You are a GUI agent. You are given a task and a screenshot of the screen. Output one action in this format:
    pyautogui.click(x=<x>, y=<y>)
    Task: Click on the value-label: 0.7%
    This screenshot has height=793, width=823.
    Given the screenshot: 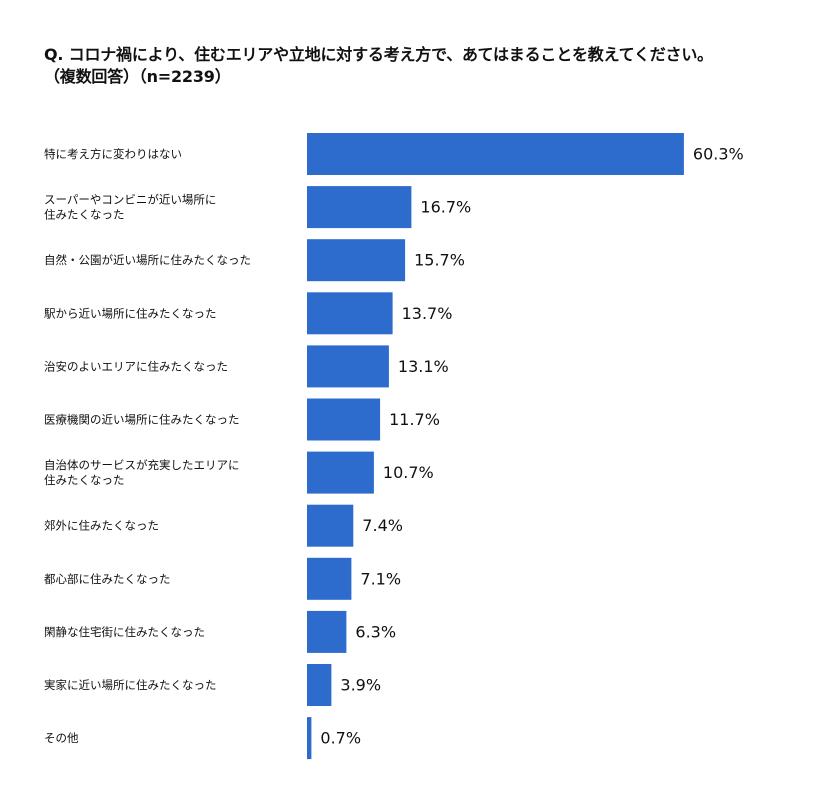 What is the action you would take?
    pyautogui.click(x=340, y=738)
    